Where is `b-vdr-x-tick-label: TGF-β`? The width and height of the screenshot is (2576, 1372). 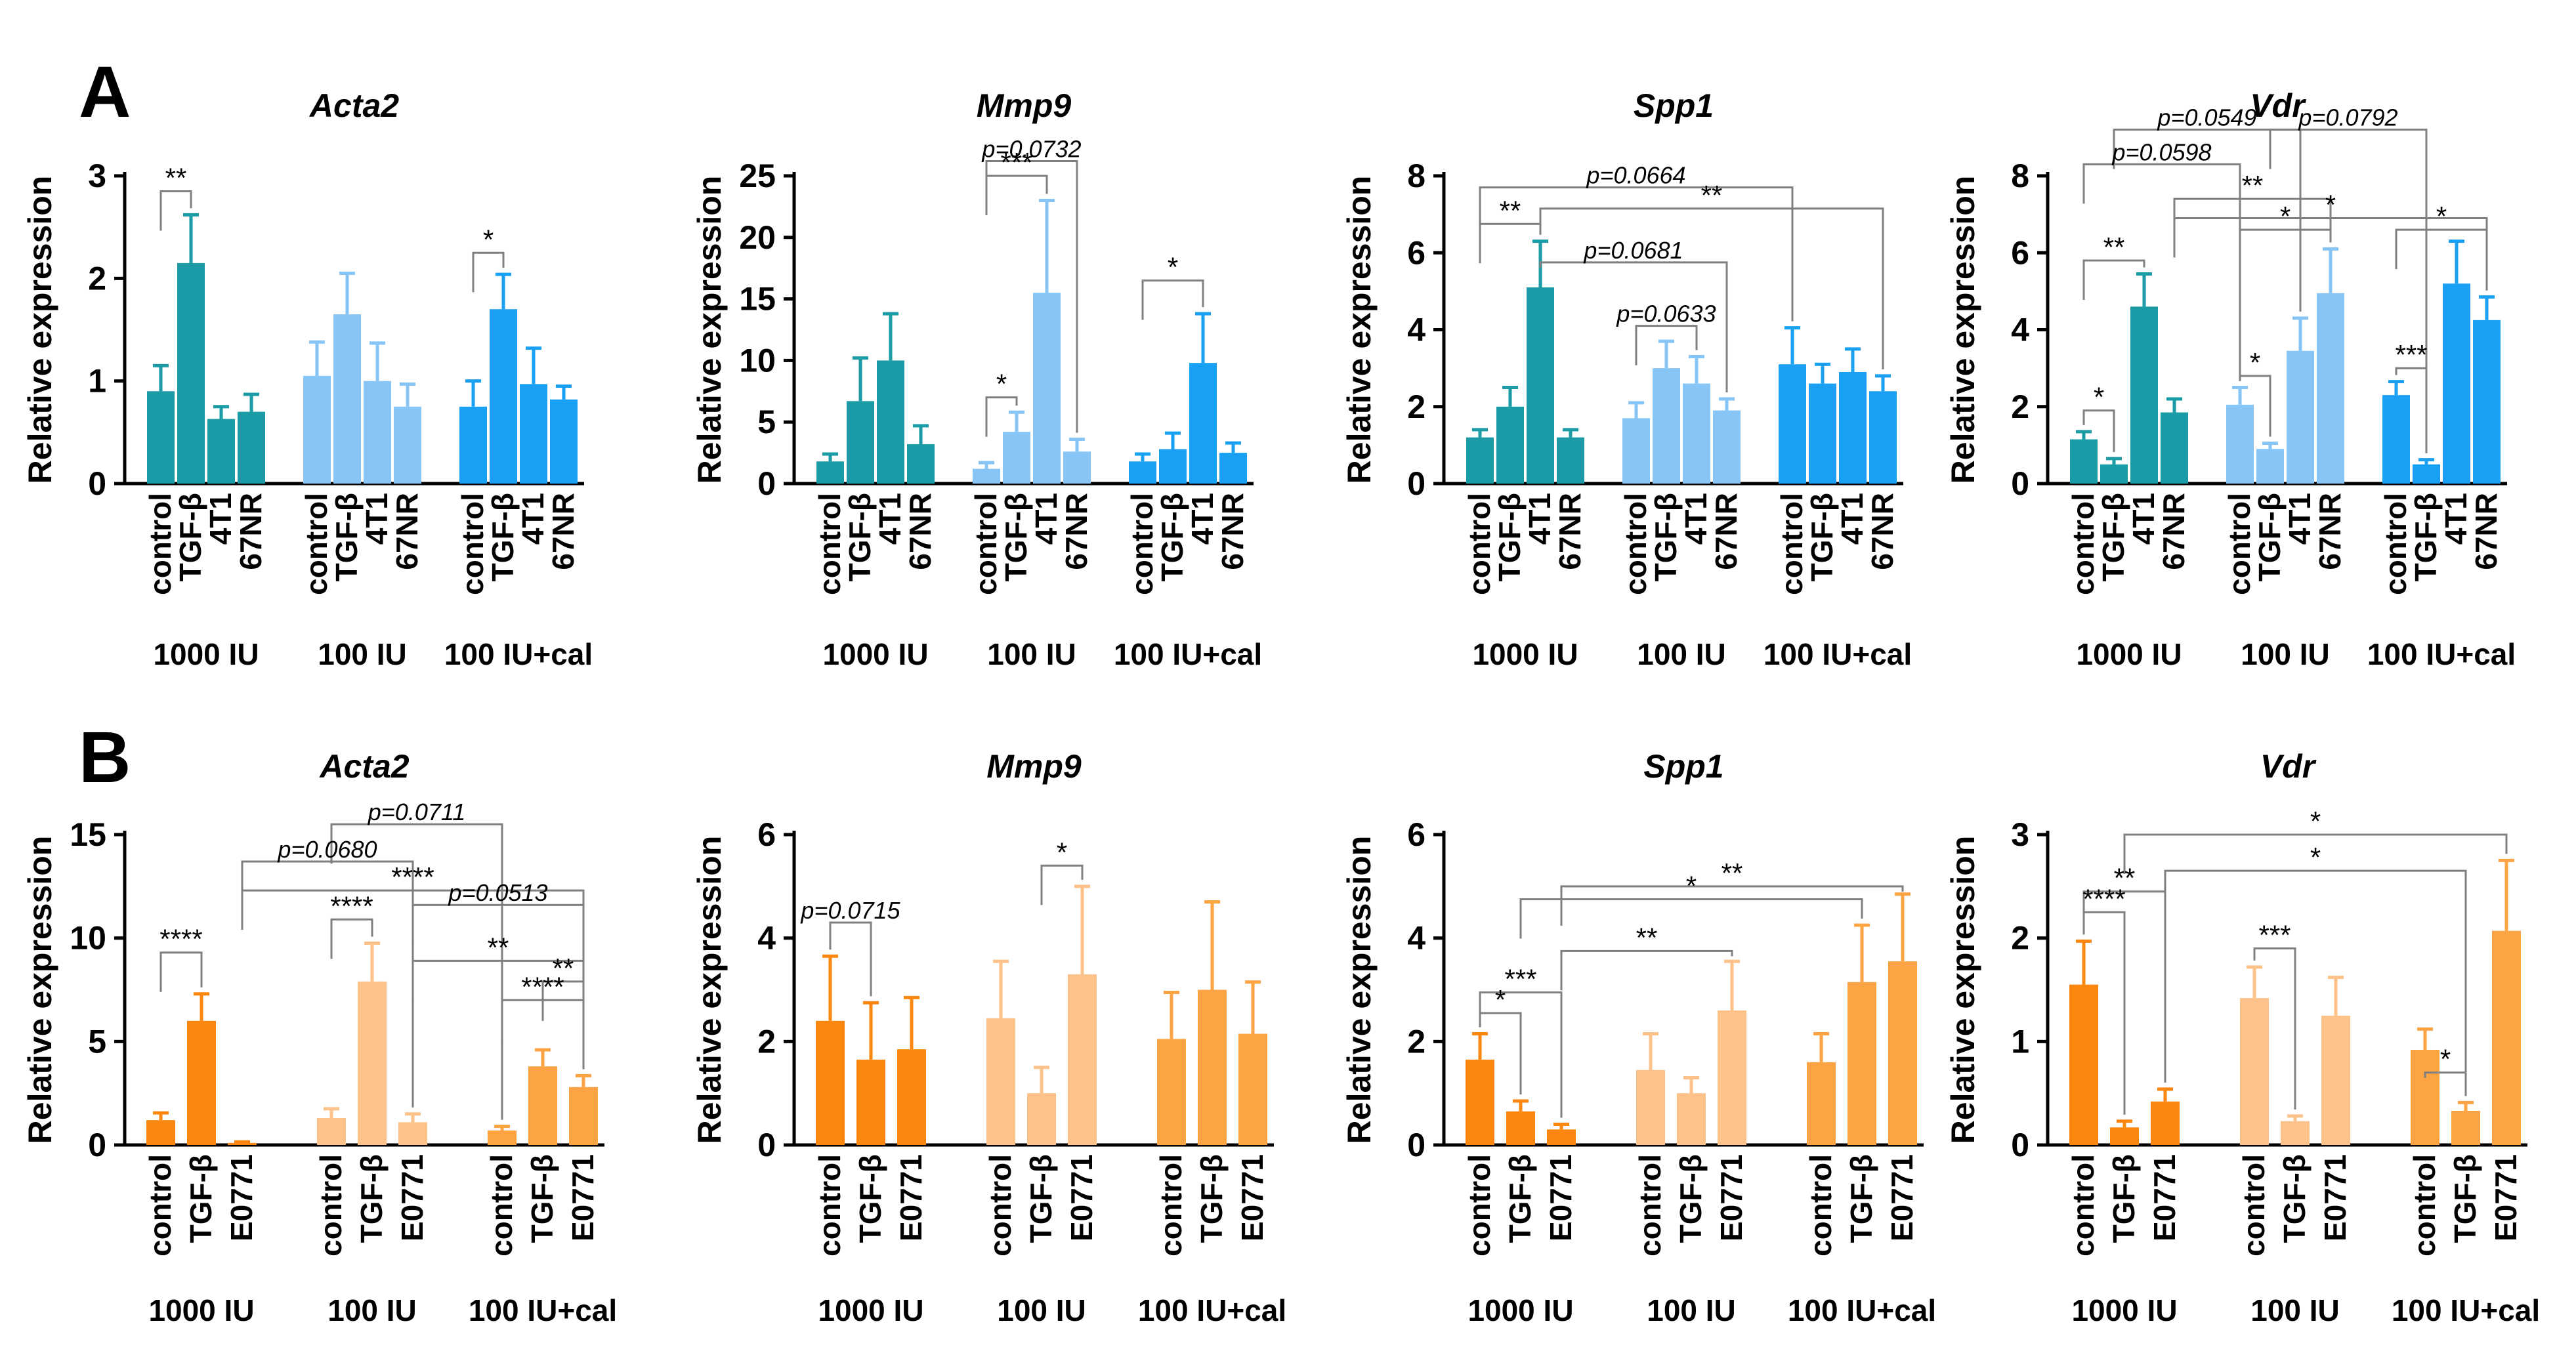
b-vdr-x-tick-label: TGF-β is located at coordinates (2294, 1198).